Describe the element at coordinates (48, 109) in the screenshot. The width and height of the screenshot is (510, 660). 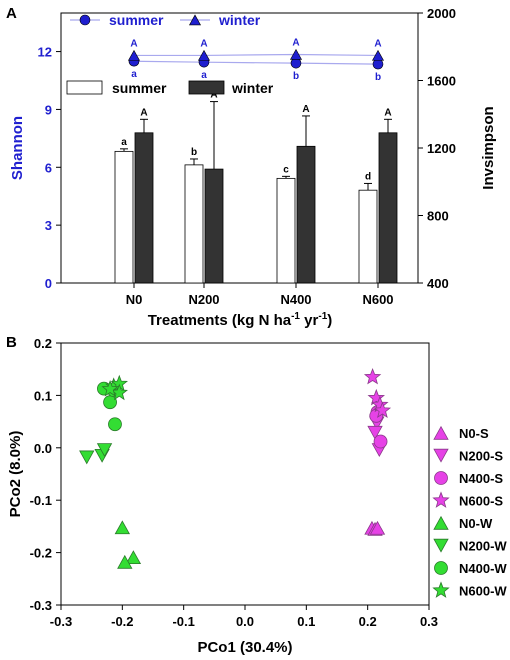
I see `left-axis-tick-label: 9` at that location.